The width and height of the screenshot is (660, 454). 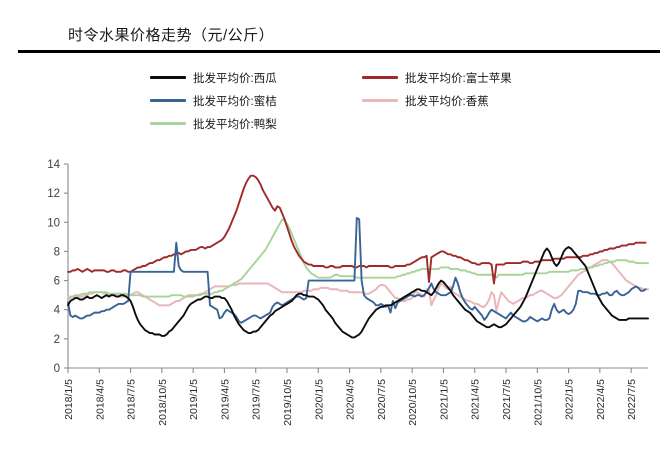 I want to click on legend-label-xiangjiao: 批发平均价:香蕉, so click(x=447, y=101).